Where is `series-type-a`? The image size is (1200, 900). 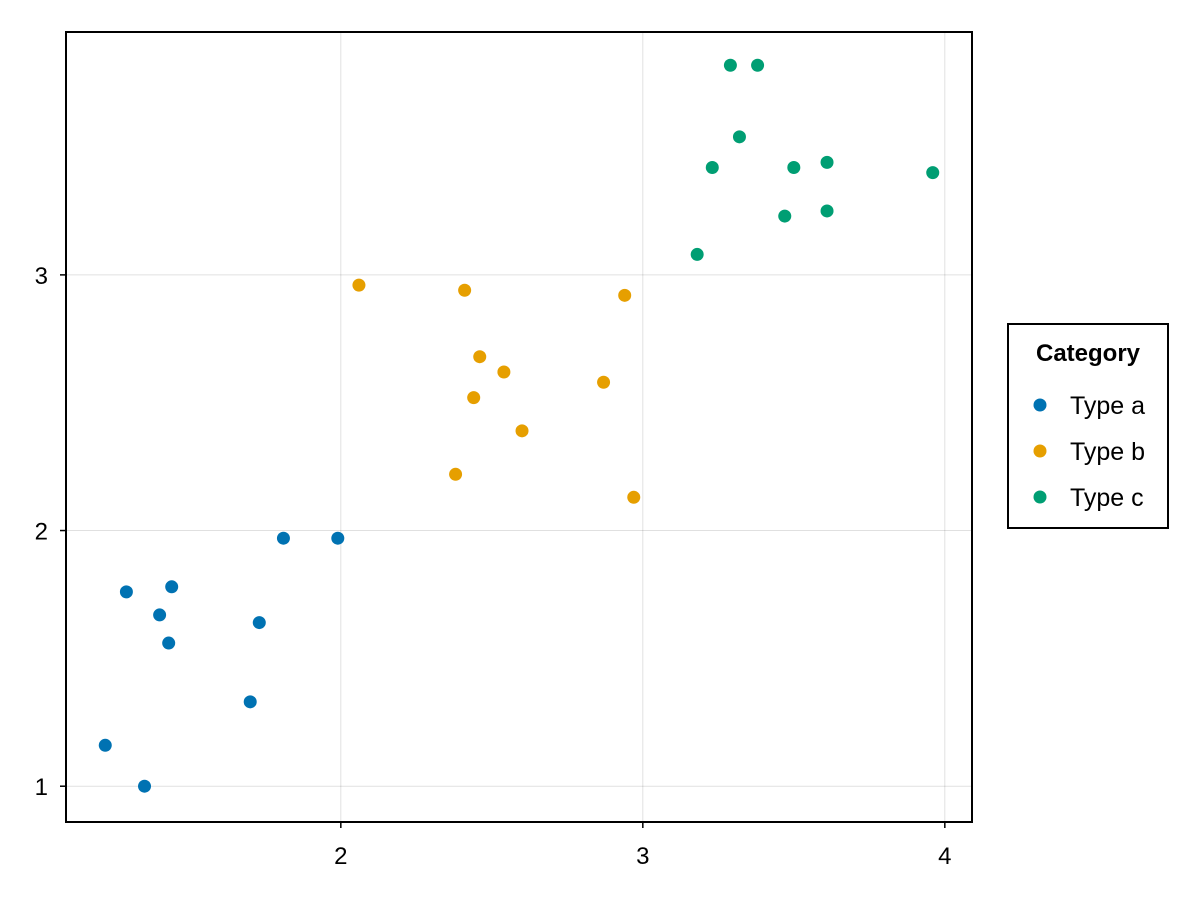
series-type-a is located at coordinates (221, 662).